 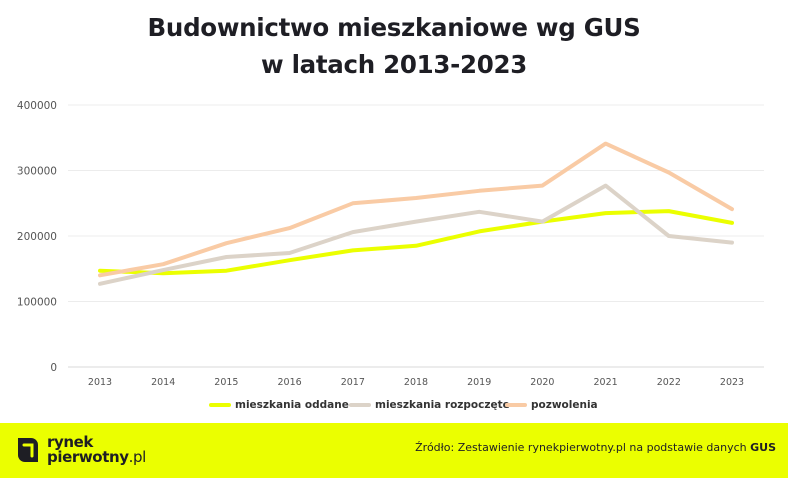 What do you see at coordinates (137, 457) in the screenshot?
I see `logo-domain: .pl` at bounding box center [137, 457].